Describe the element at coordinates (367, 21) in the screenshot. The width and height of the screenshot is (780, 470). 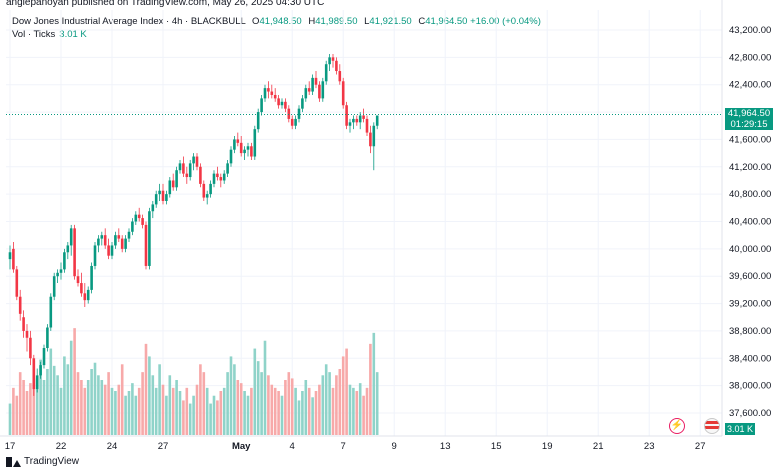
I see `low-label: L` at that location.